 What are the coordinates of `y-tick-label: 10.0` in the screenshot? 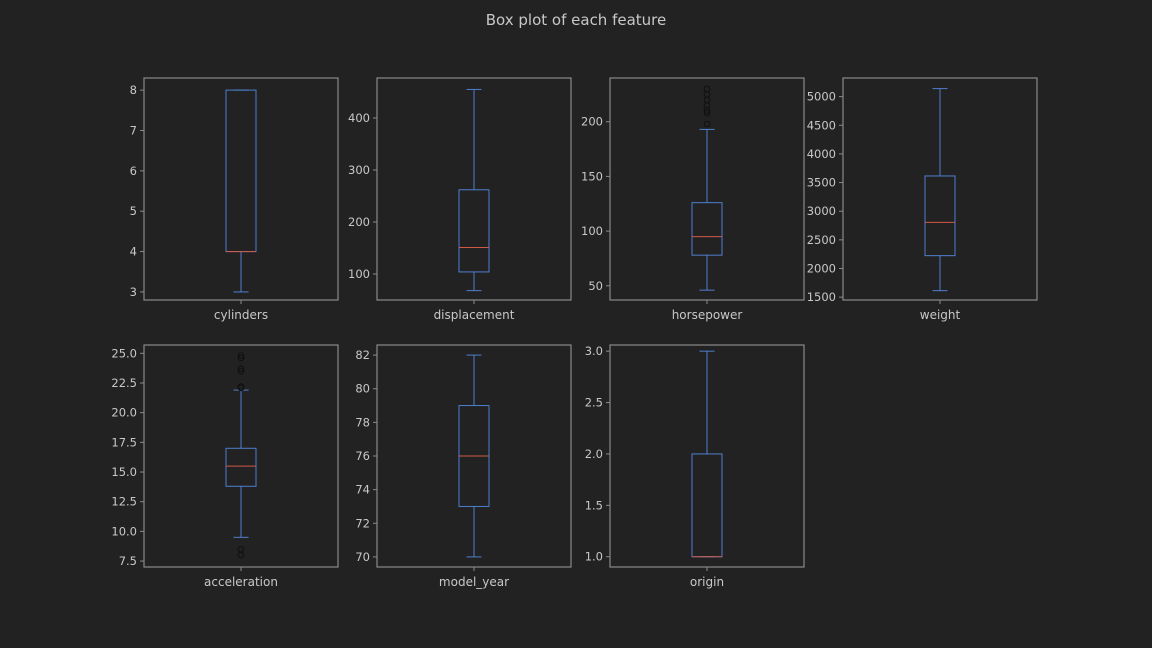 It's located at (124, 531).